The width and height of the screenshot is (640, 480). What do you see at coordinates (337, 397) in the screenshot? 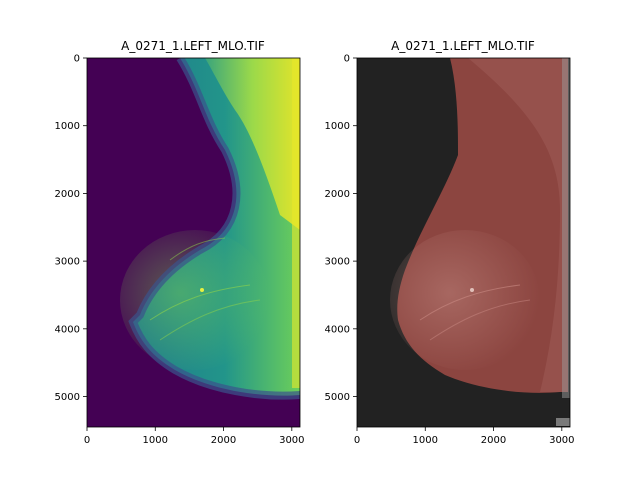
I see `right-y-tick-label: 5000` at bounding box center [337, 397].